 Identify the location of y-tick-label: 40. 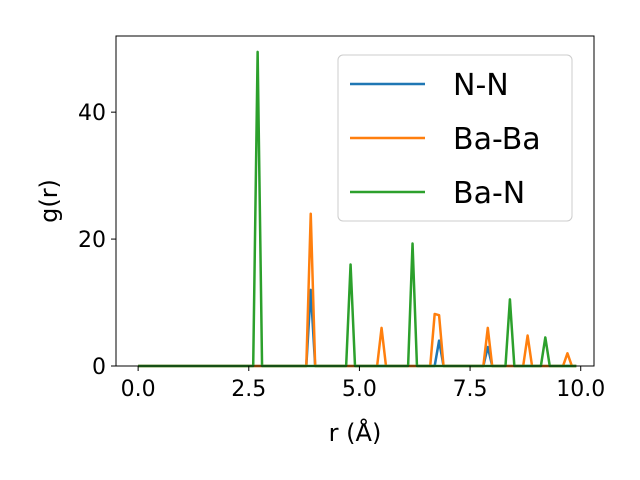
(92, 113).